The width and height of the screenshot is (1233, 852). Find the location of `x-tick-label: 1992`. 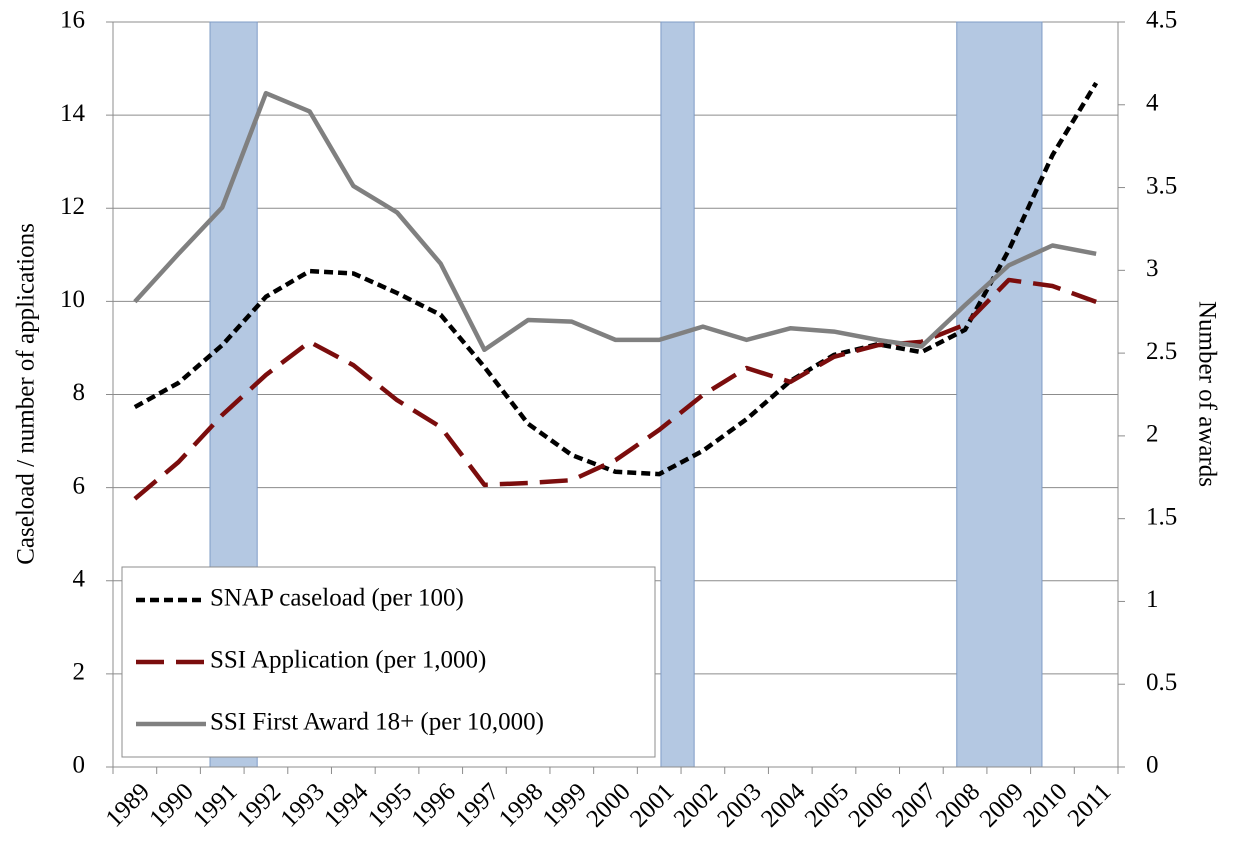

x-tick-label: 1992 is located at coordinates (259, 805).